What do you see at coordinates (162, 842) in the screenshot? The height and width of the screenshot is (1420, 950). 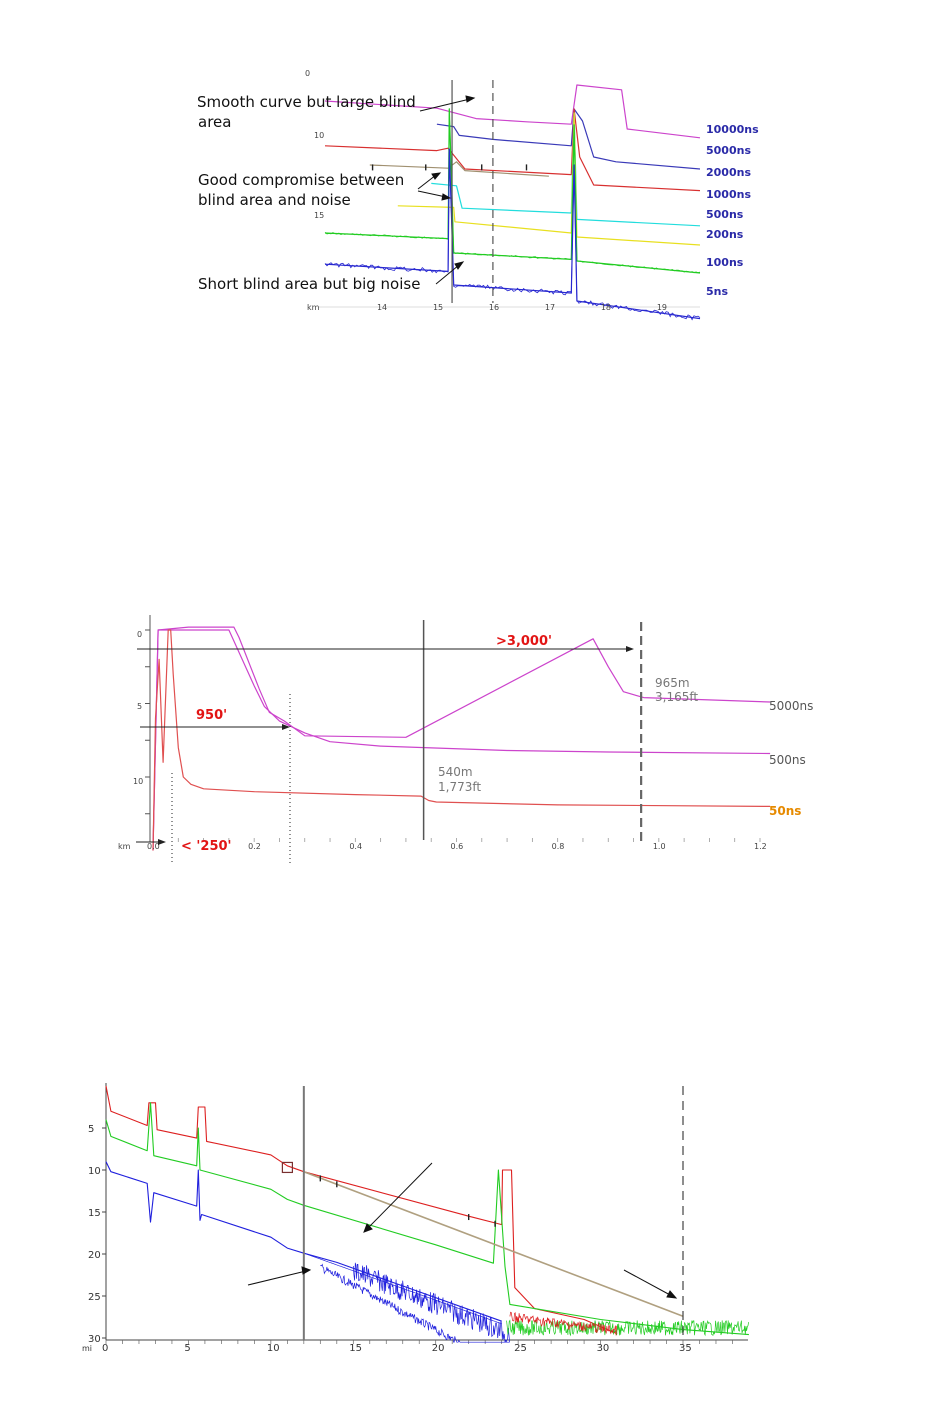 I see `blind-250-arrow-head` at bounding box center [162, 842].